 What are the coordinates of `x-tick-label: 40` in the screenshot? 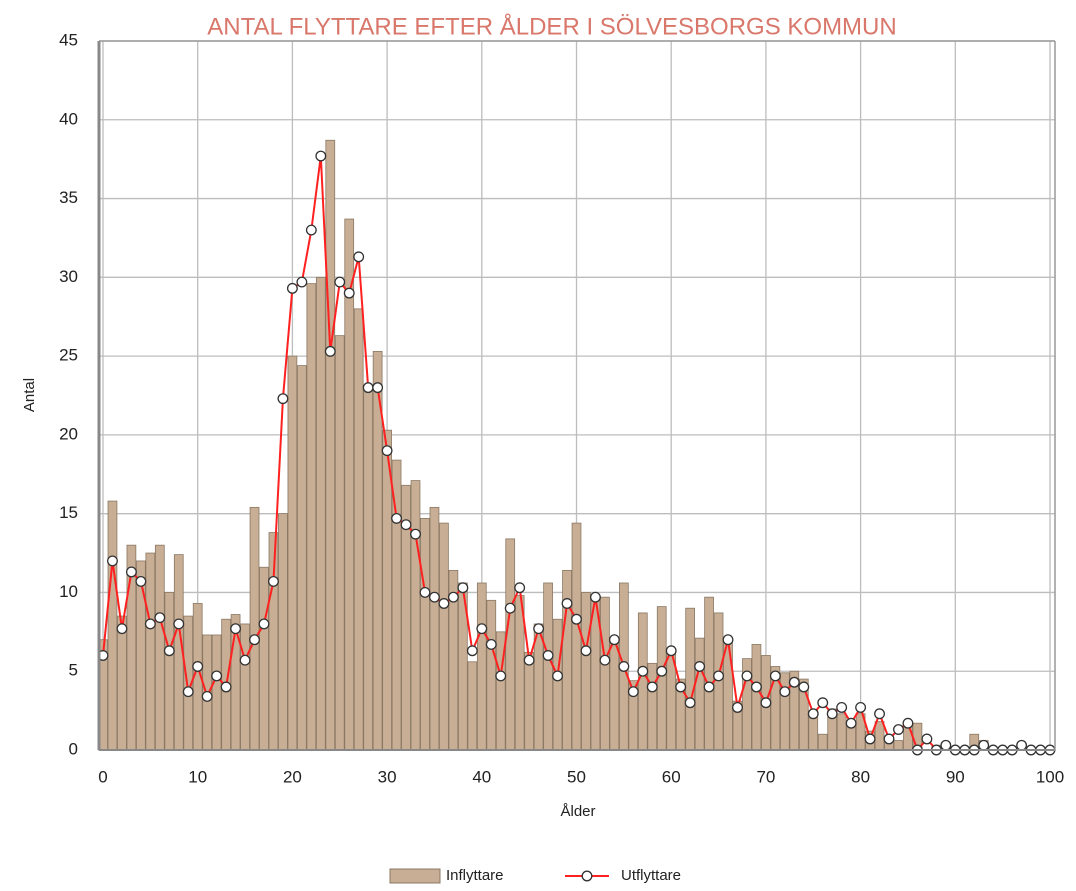 It's located at (481, 776).